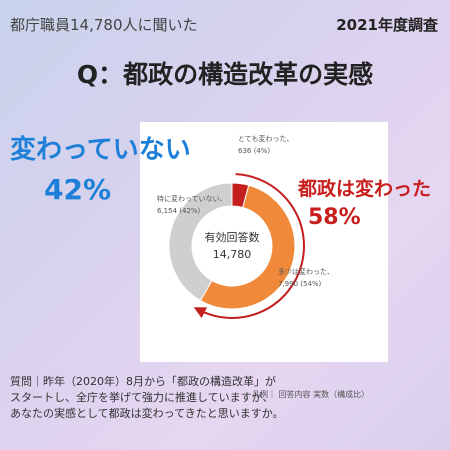 This screenshot has height=450, width=450. I want to click on slice-value-label: 636 (4%), so click(254, 151).